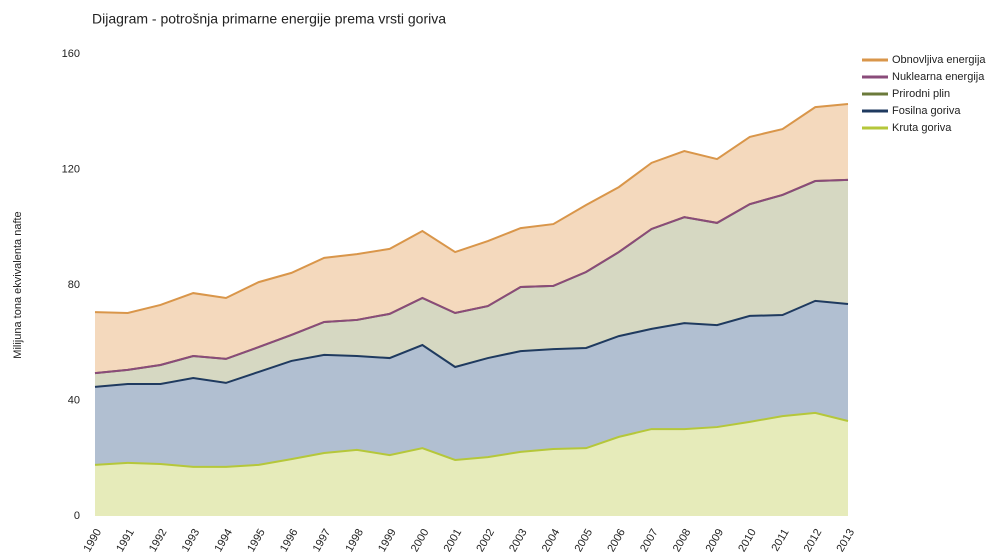  Describe the element at coordinates (845, 540) in the screenshot. I see `x-tick-label: 2013` at that location.